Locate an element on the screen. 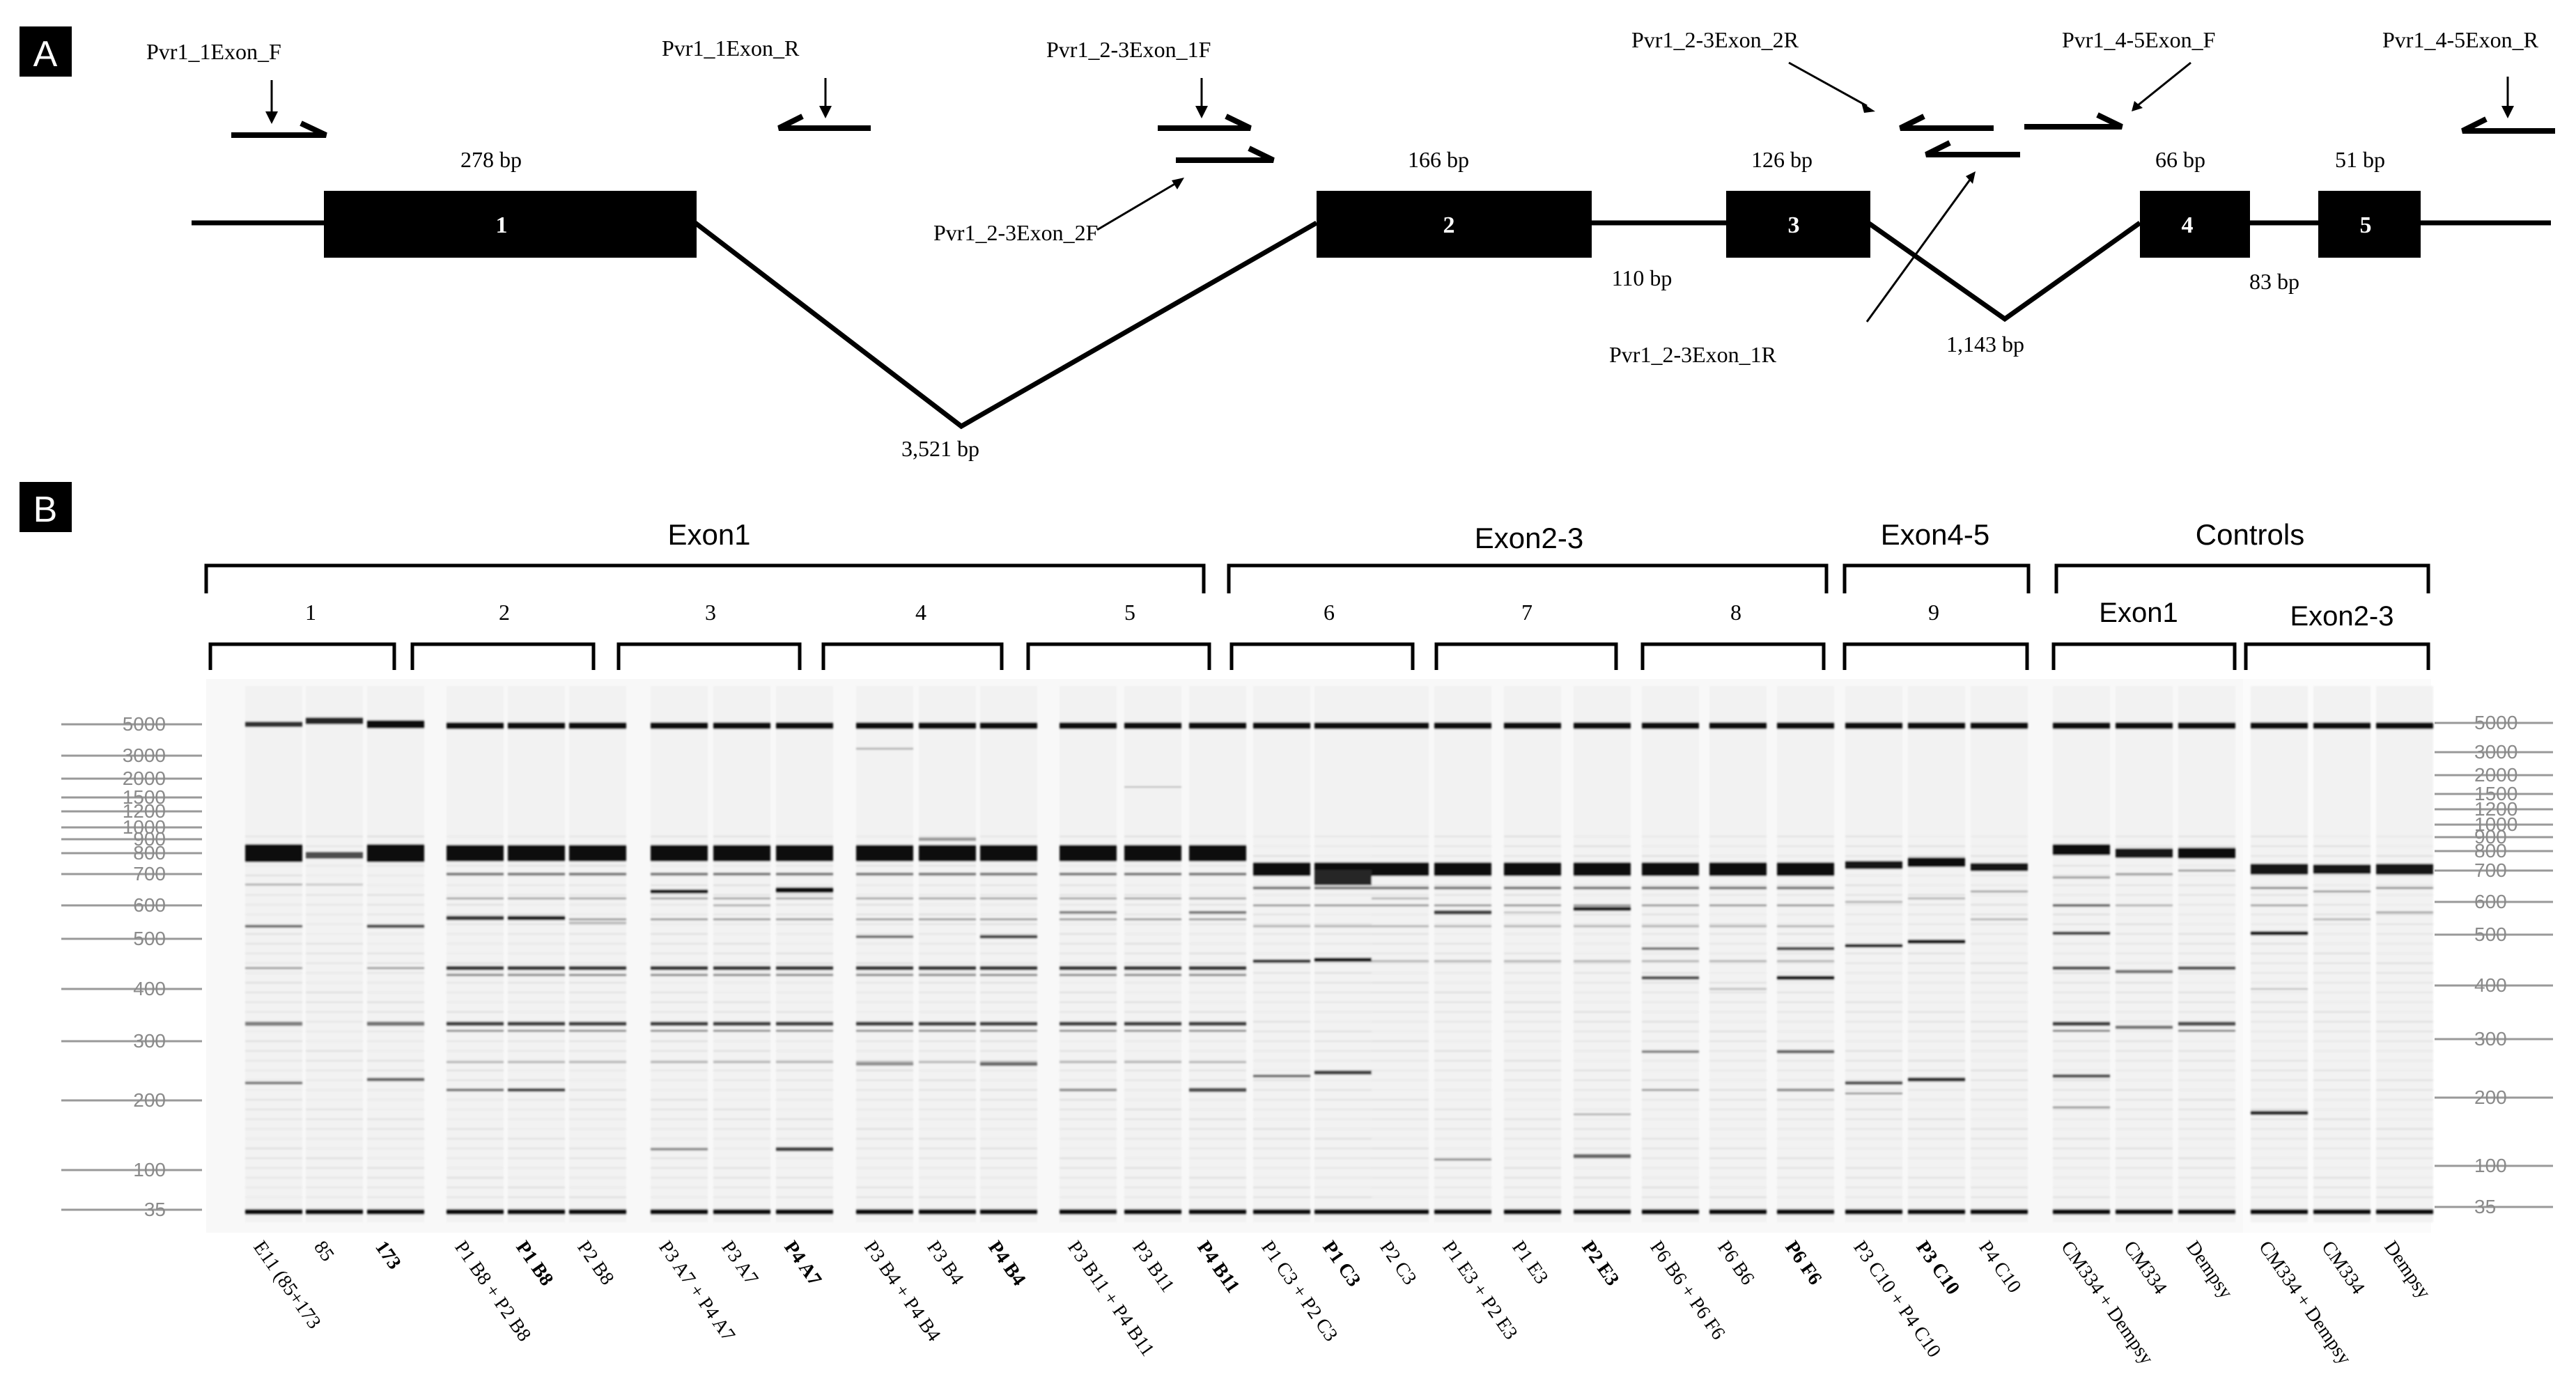 The image size is (2576, 1395). upper-marker-band is located at coordinates (804, 726).